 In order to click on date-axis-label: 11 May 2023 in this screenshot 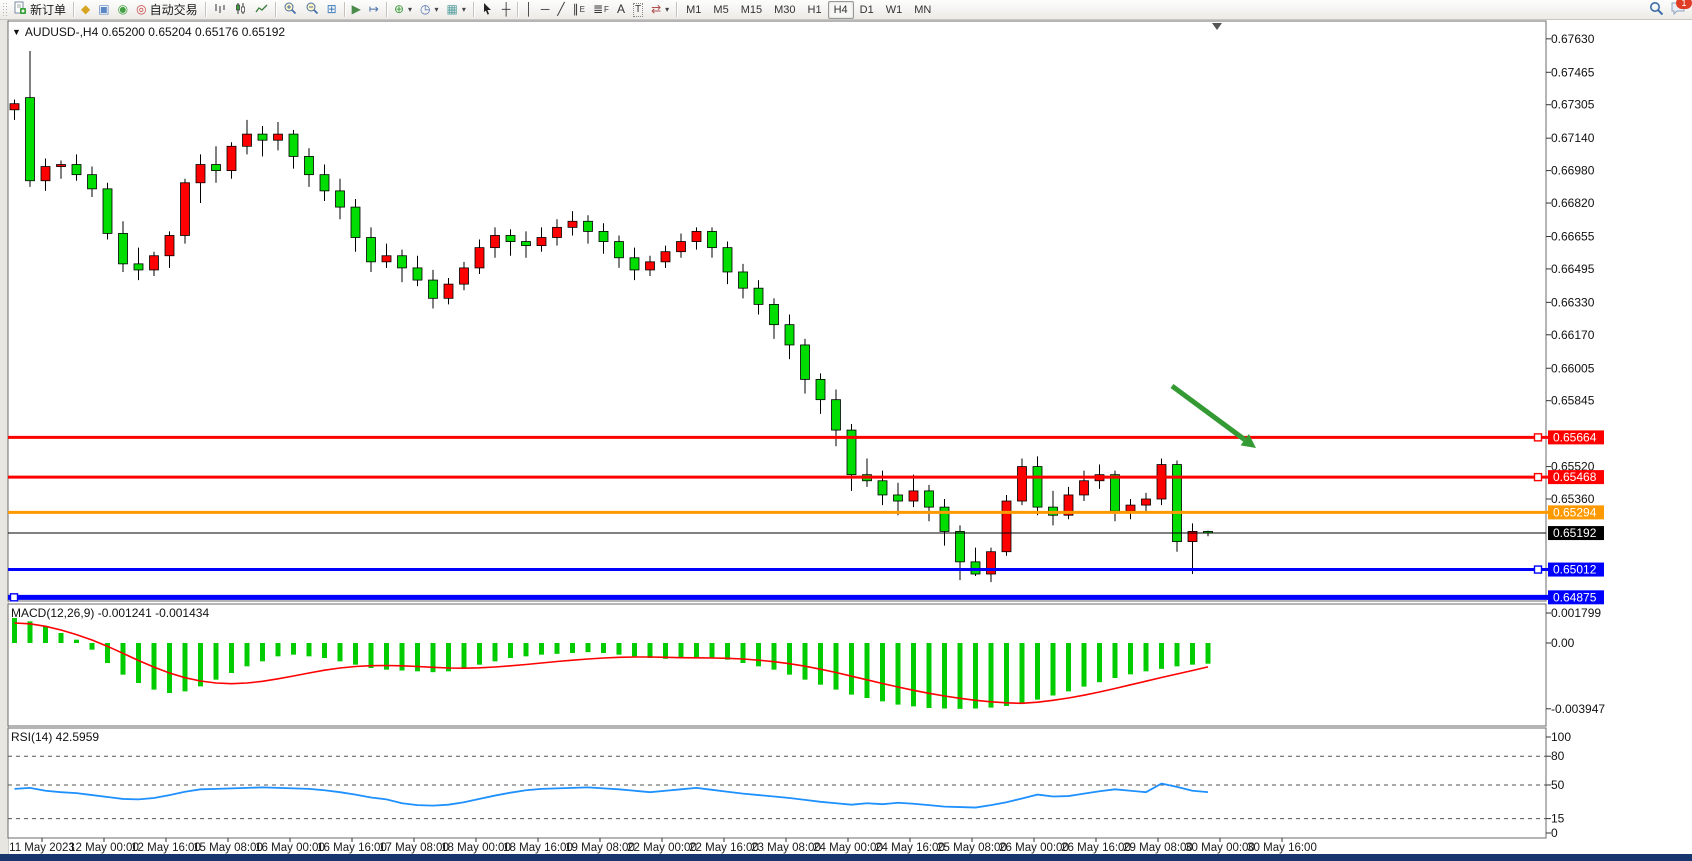, I will do `click(42, 848)`.